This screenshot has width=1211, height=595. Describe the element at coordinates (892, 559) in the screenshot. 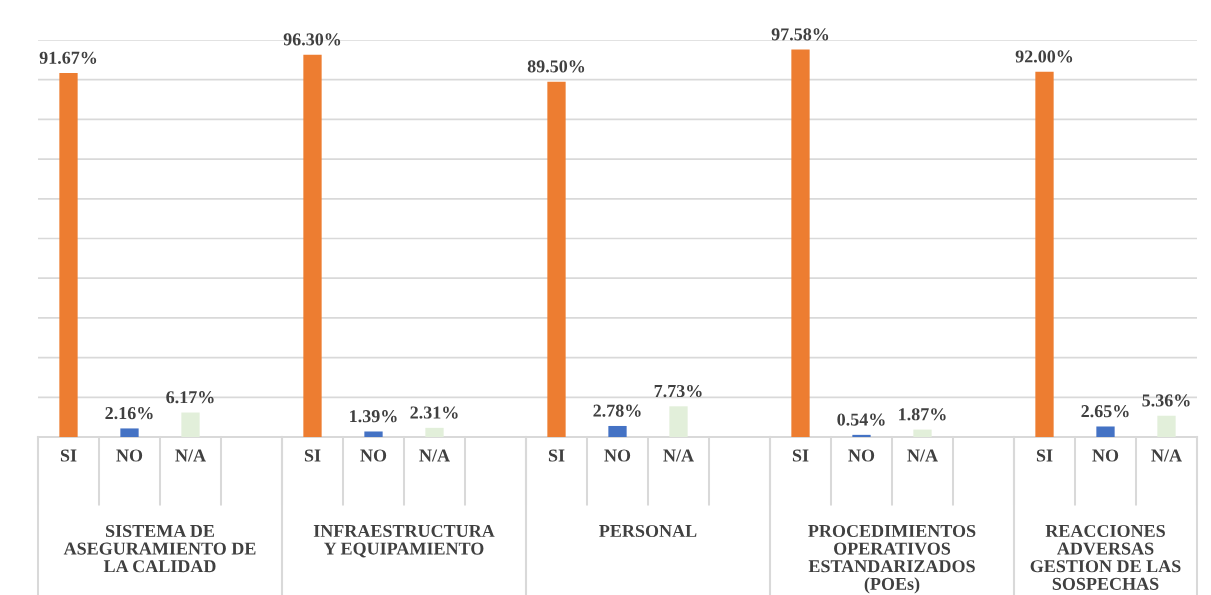

I see `text: PROCEDIMIENTOS OPERATIVOS ESTANDARIZADOS (POEs)` at that location.